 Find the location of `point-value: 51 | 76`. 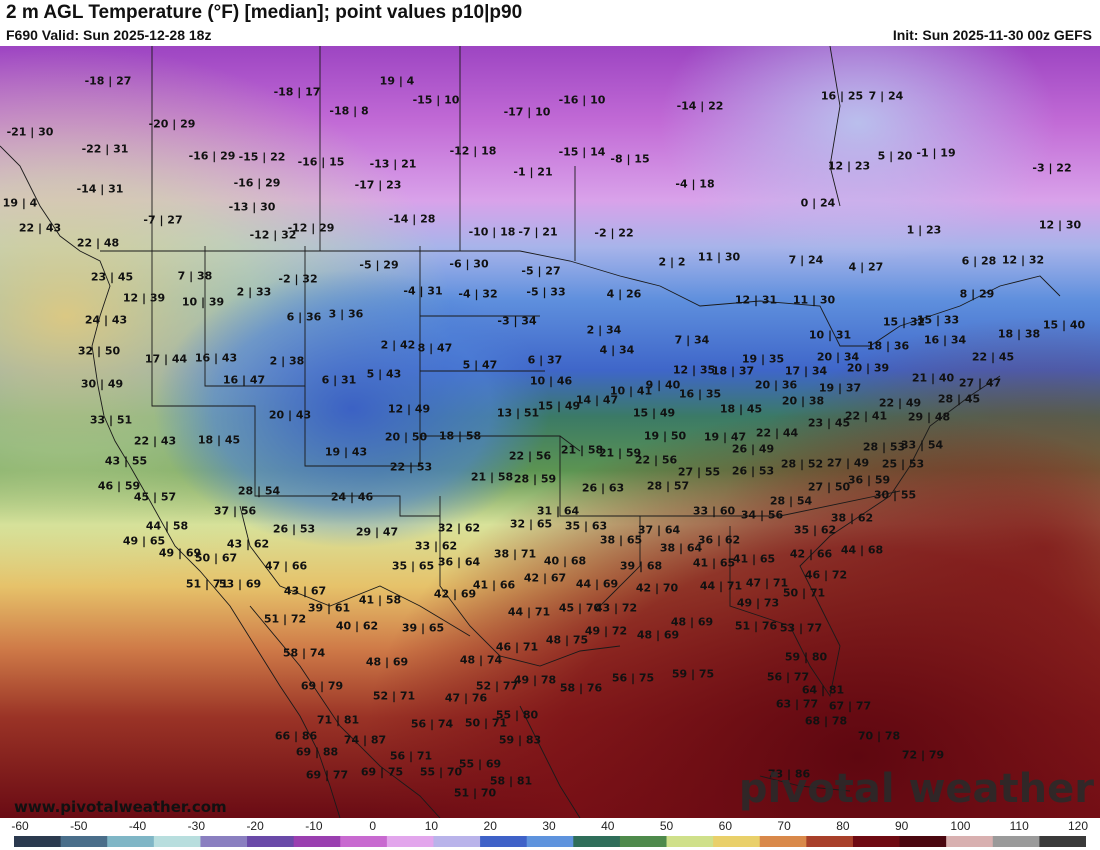

point-value: 51 | 76 is located at coordinates (756, 626).